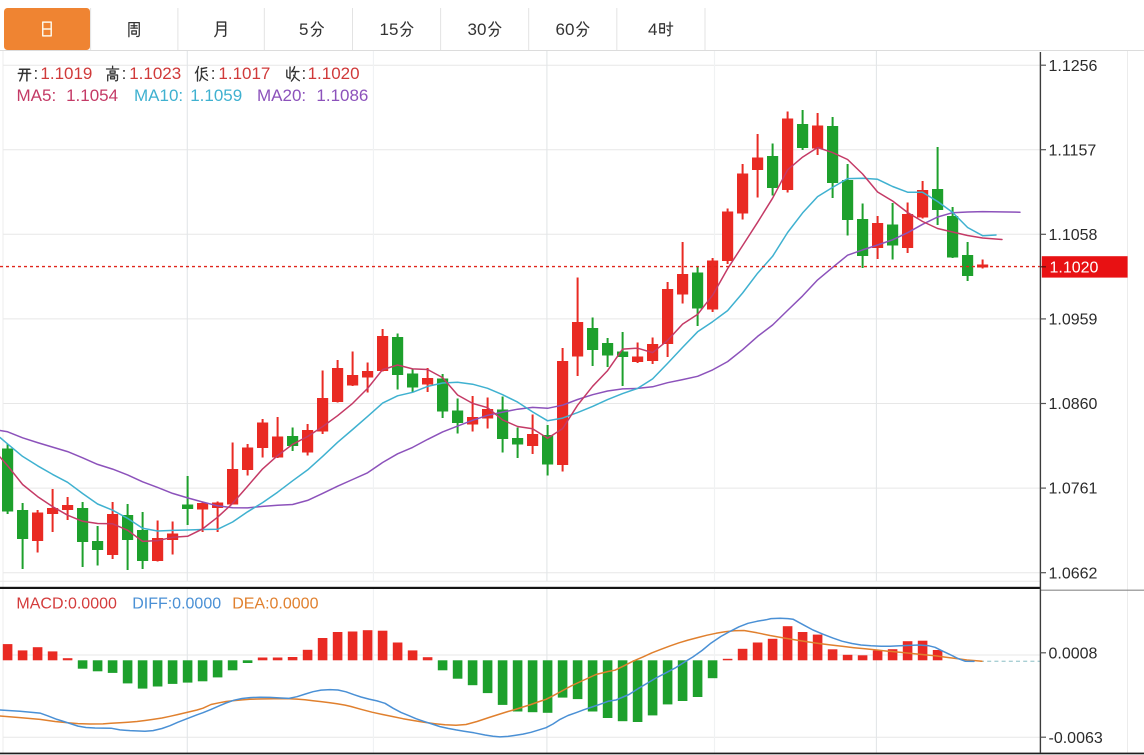 The height and width of the screenshot is (755, 1144). What do you see at coordinates (1073, 66) in the screenshot?
I see `svg-text: 1.1256` at bounding box center [1073, 66].